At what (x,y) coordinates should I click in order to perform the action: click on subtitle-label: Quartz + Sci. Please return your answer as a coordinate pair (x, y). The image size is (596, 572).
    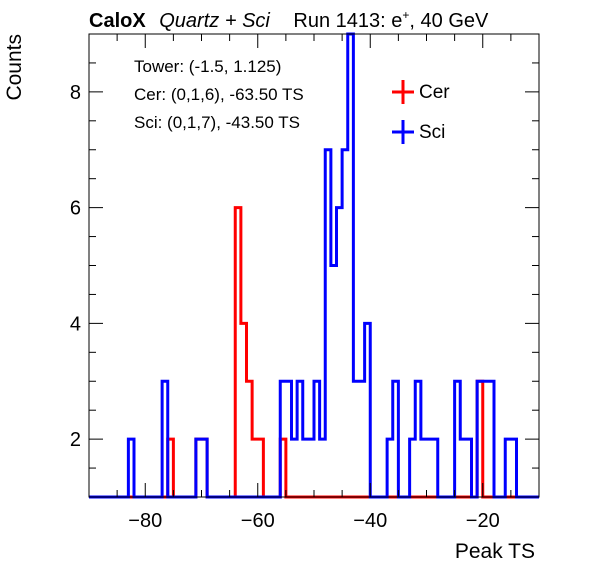
    Looking at the image, I should click on (214, 21).